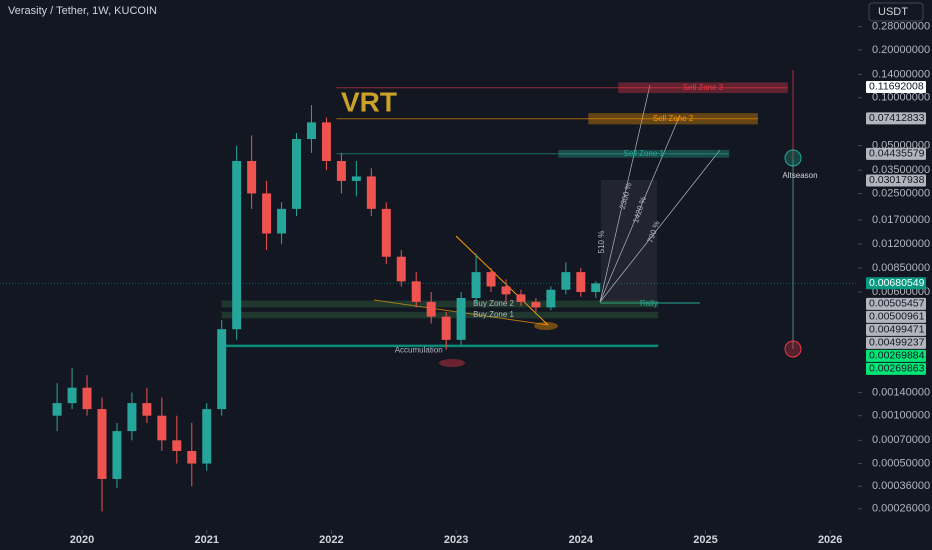 Image resolution: width=932 pixels, height=550 pixels. What do you see at coordinates (705, 540) in the screenshot?
I see `x-tick-label: 2025` at bounding box center [705, 540].